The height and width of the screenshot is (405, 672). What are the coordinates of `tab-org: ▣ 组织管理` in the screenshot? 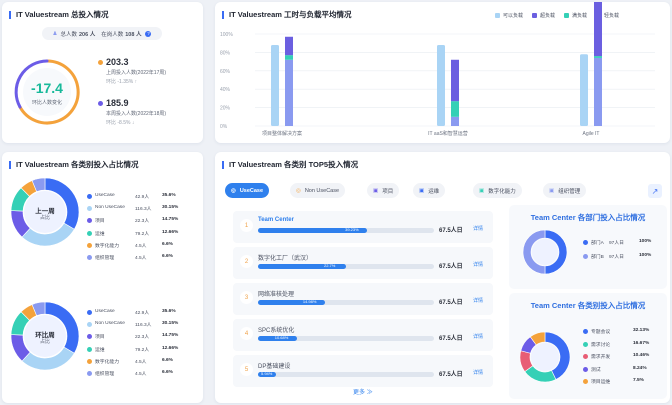 It's located at (565, 190).